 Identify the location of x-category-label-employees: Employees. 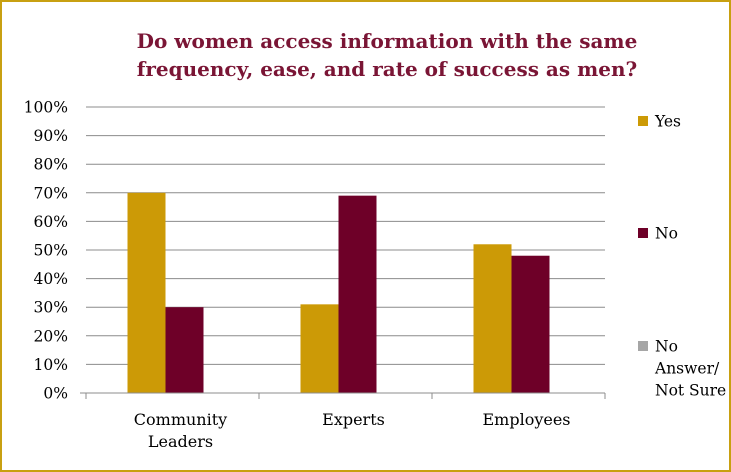
(526, 419).